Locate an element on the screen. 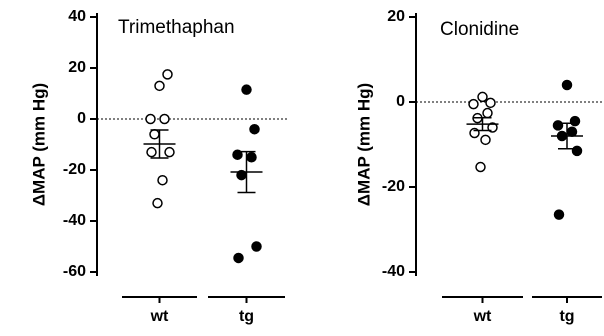 The width and height of the screenshot is (604, 336). y-tick-label: 40 is located at coordinates (77, 16).